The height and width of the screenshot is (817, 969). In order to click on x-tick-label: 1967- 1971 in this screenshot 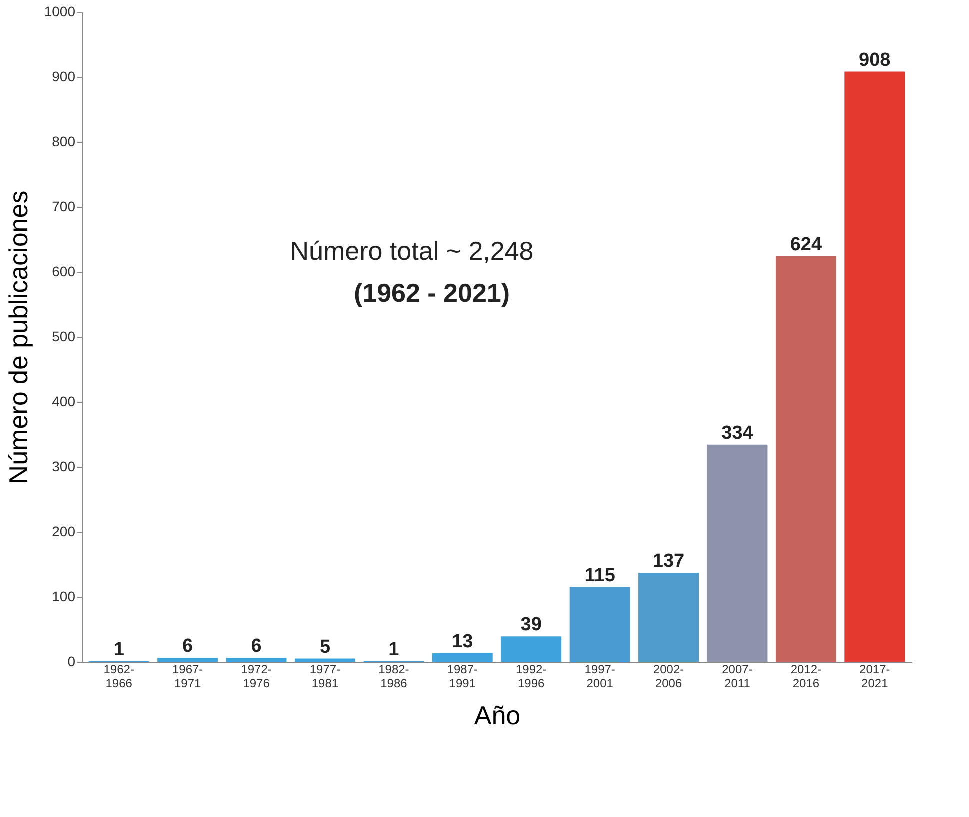, I will do `click(188, 676)`.